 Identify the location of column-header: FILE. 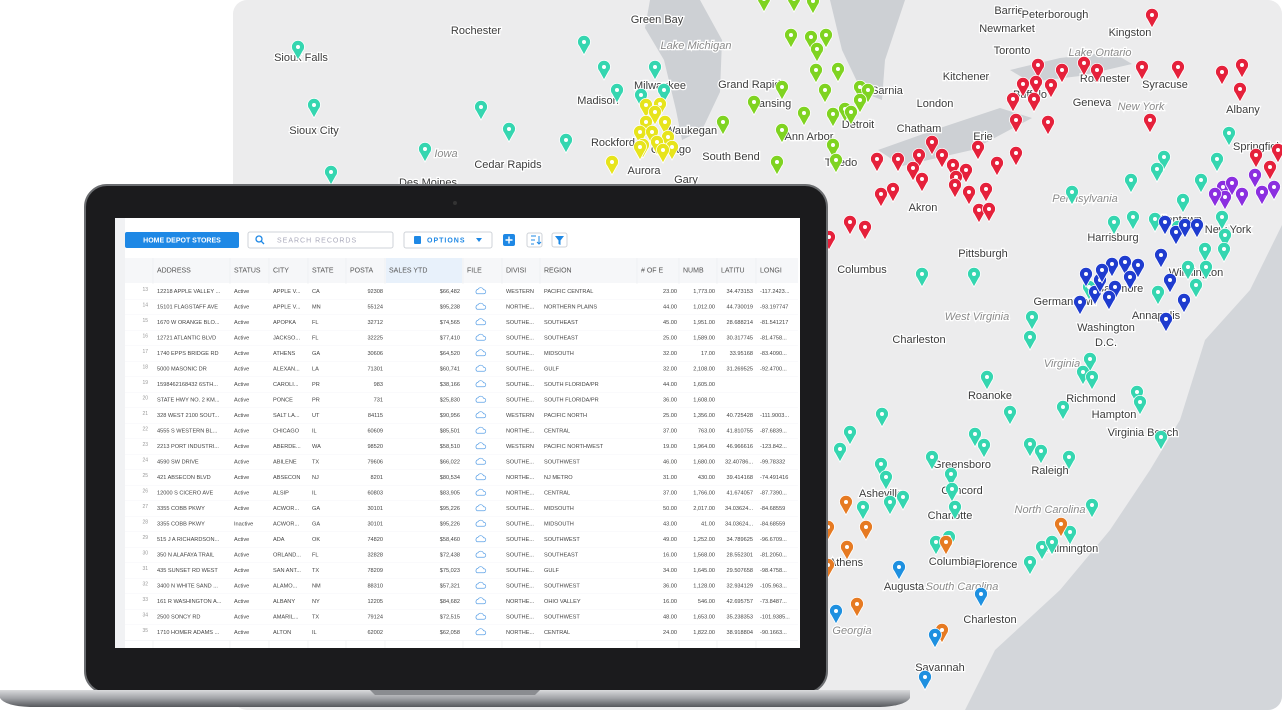
(474, 270).